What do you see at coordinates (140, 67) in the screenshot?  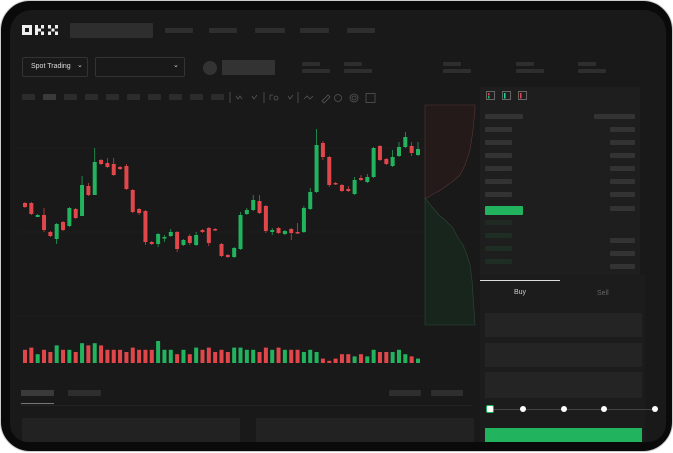 I see `pair-selector: ⌄` at bounding box center [140, 67].